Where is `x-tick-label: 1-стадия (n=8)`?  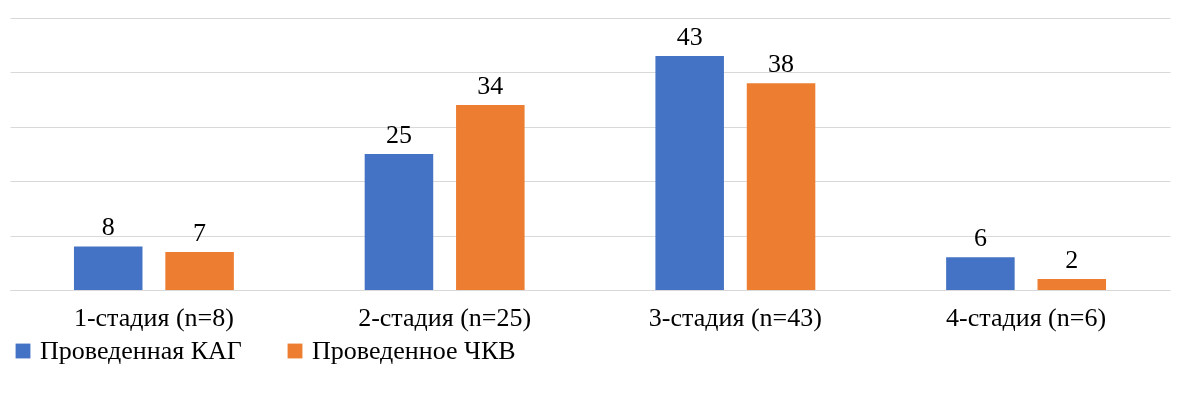
x-tick-label: 1-стадия (n=8) is located at coordinates (153, 317).